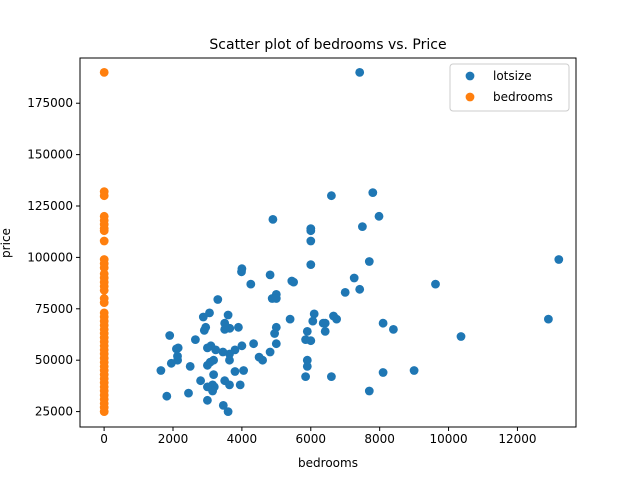 This screenshot has height=480, width=640. I want to click on x-tick-label: 12000, so click(517, 439).